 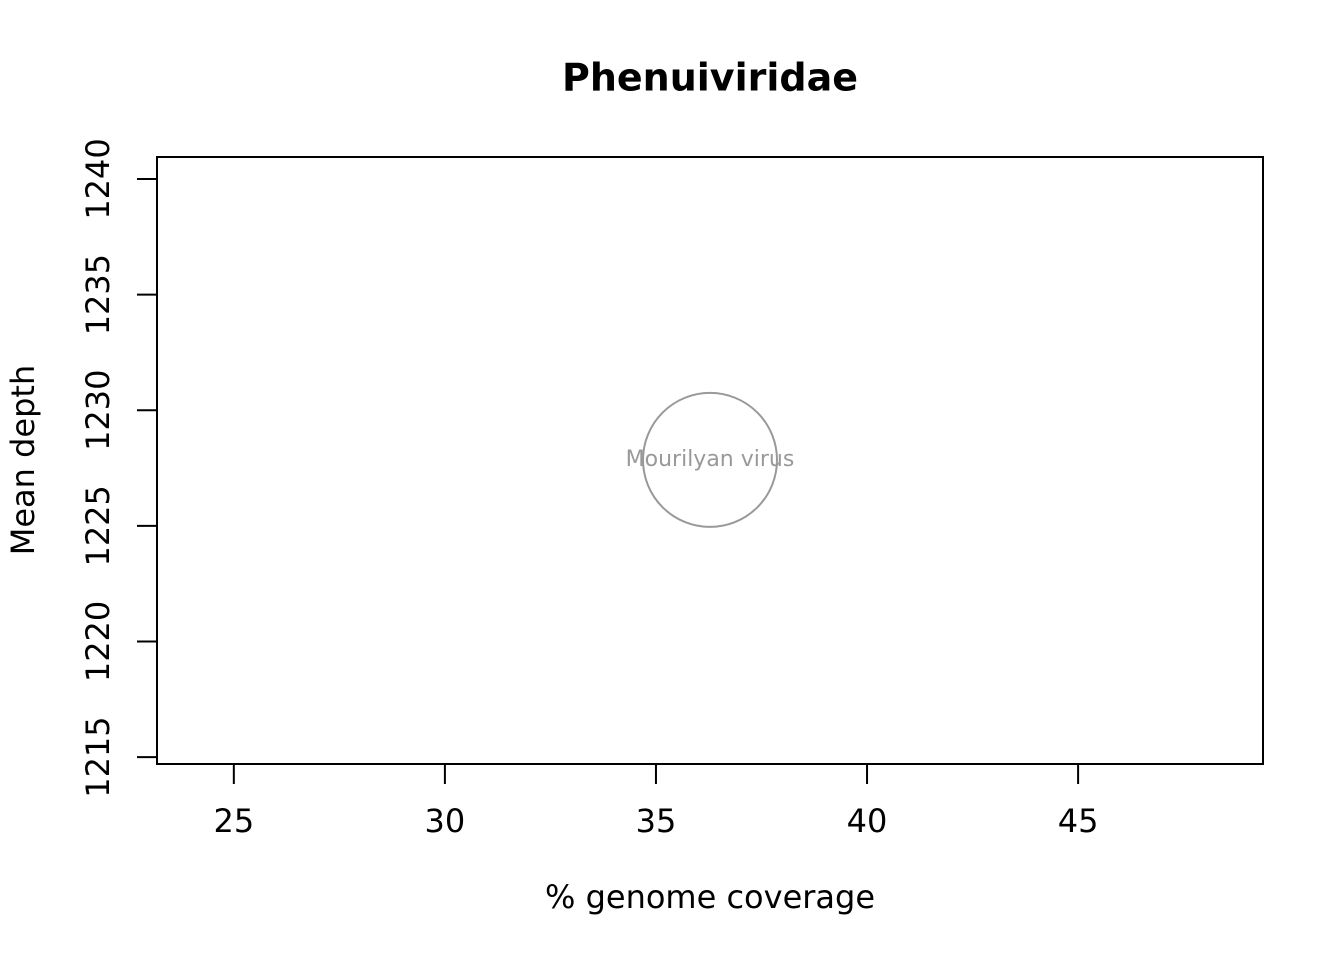 I want to click on y-tick-label: 1230, so click(x=98, y=409).